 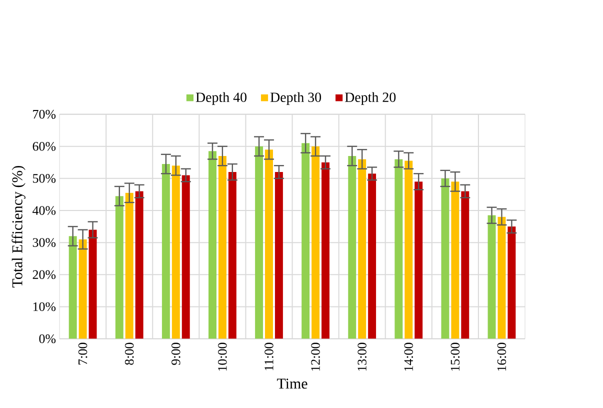 What do you see at coordinates (44, 242) in the screenshot?
I see `y-tick-label: 30%` at bounding box center [44, 242].